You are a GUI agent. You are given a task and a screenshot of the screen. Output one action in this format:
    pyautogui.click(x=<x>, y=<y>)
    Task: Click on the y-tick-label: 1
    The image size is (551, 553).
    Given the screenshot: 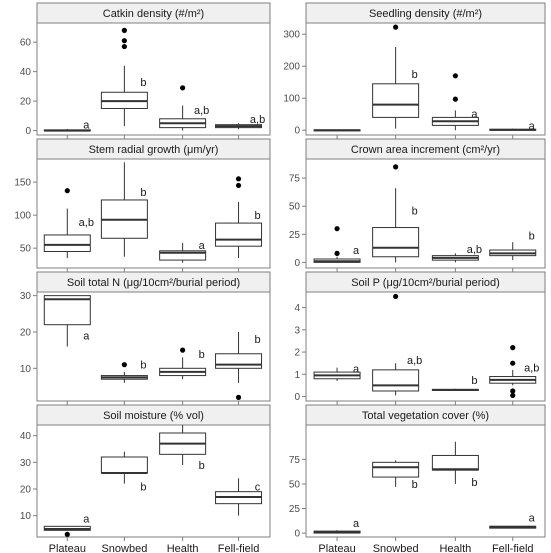 What is the action you would take?
    pyautogui.click(x=297, y=375)
    